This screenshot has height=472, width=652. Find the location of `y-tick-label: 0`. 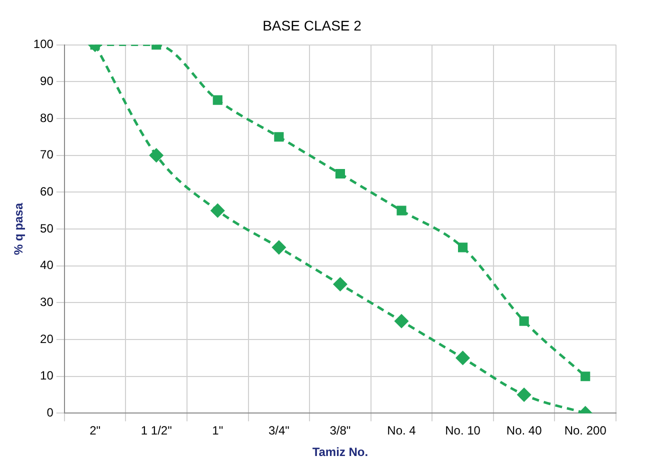

y-tick-label: 0 is located at coordinates (50, 413).